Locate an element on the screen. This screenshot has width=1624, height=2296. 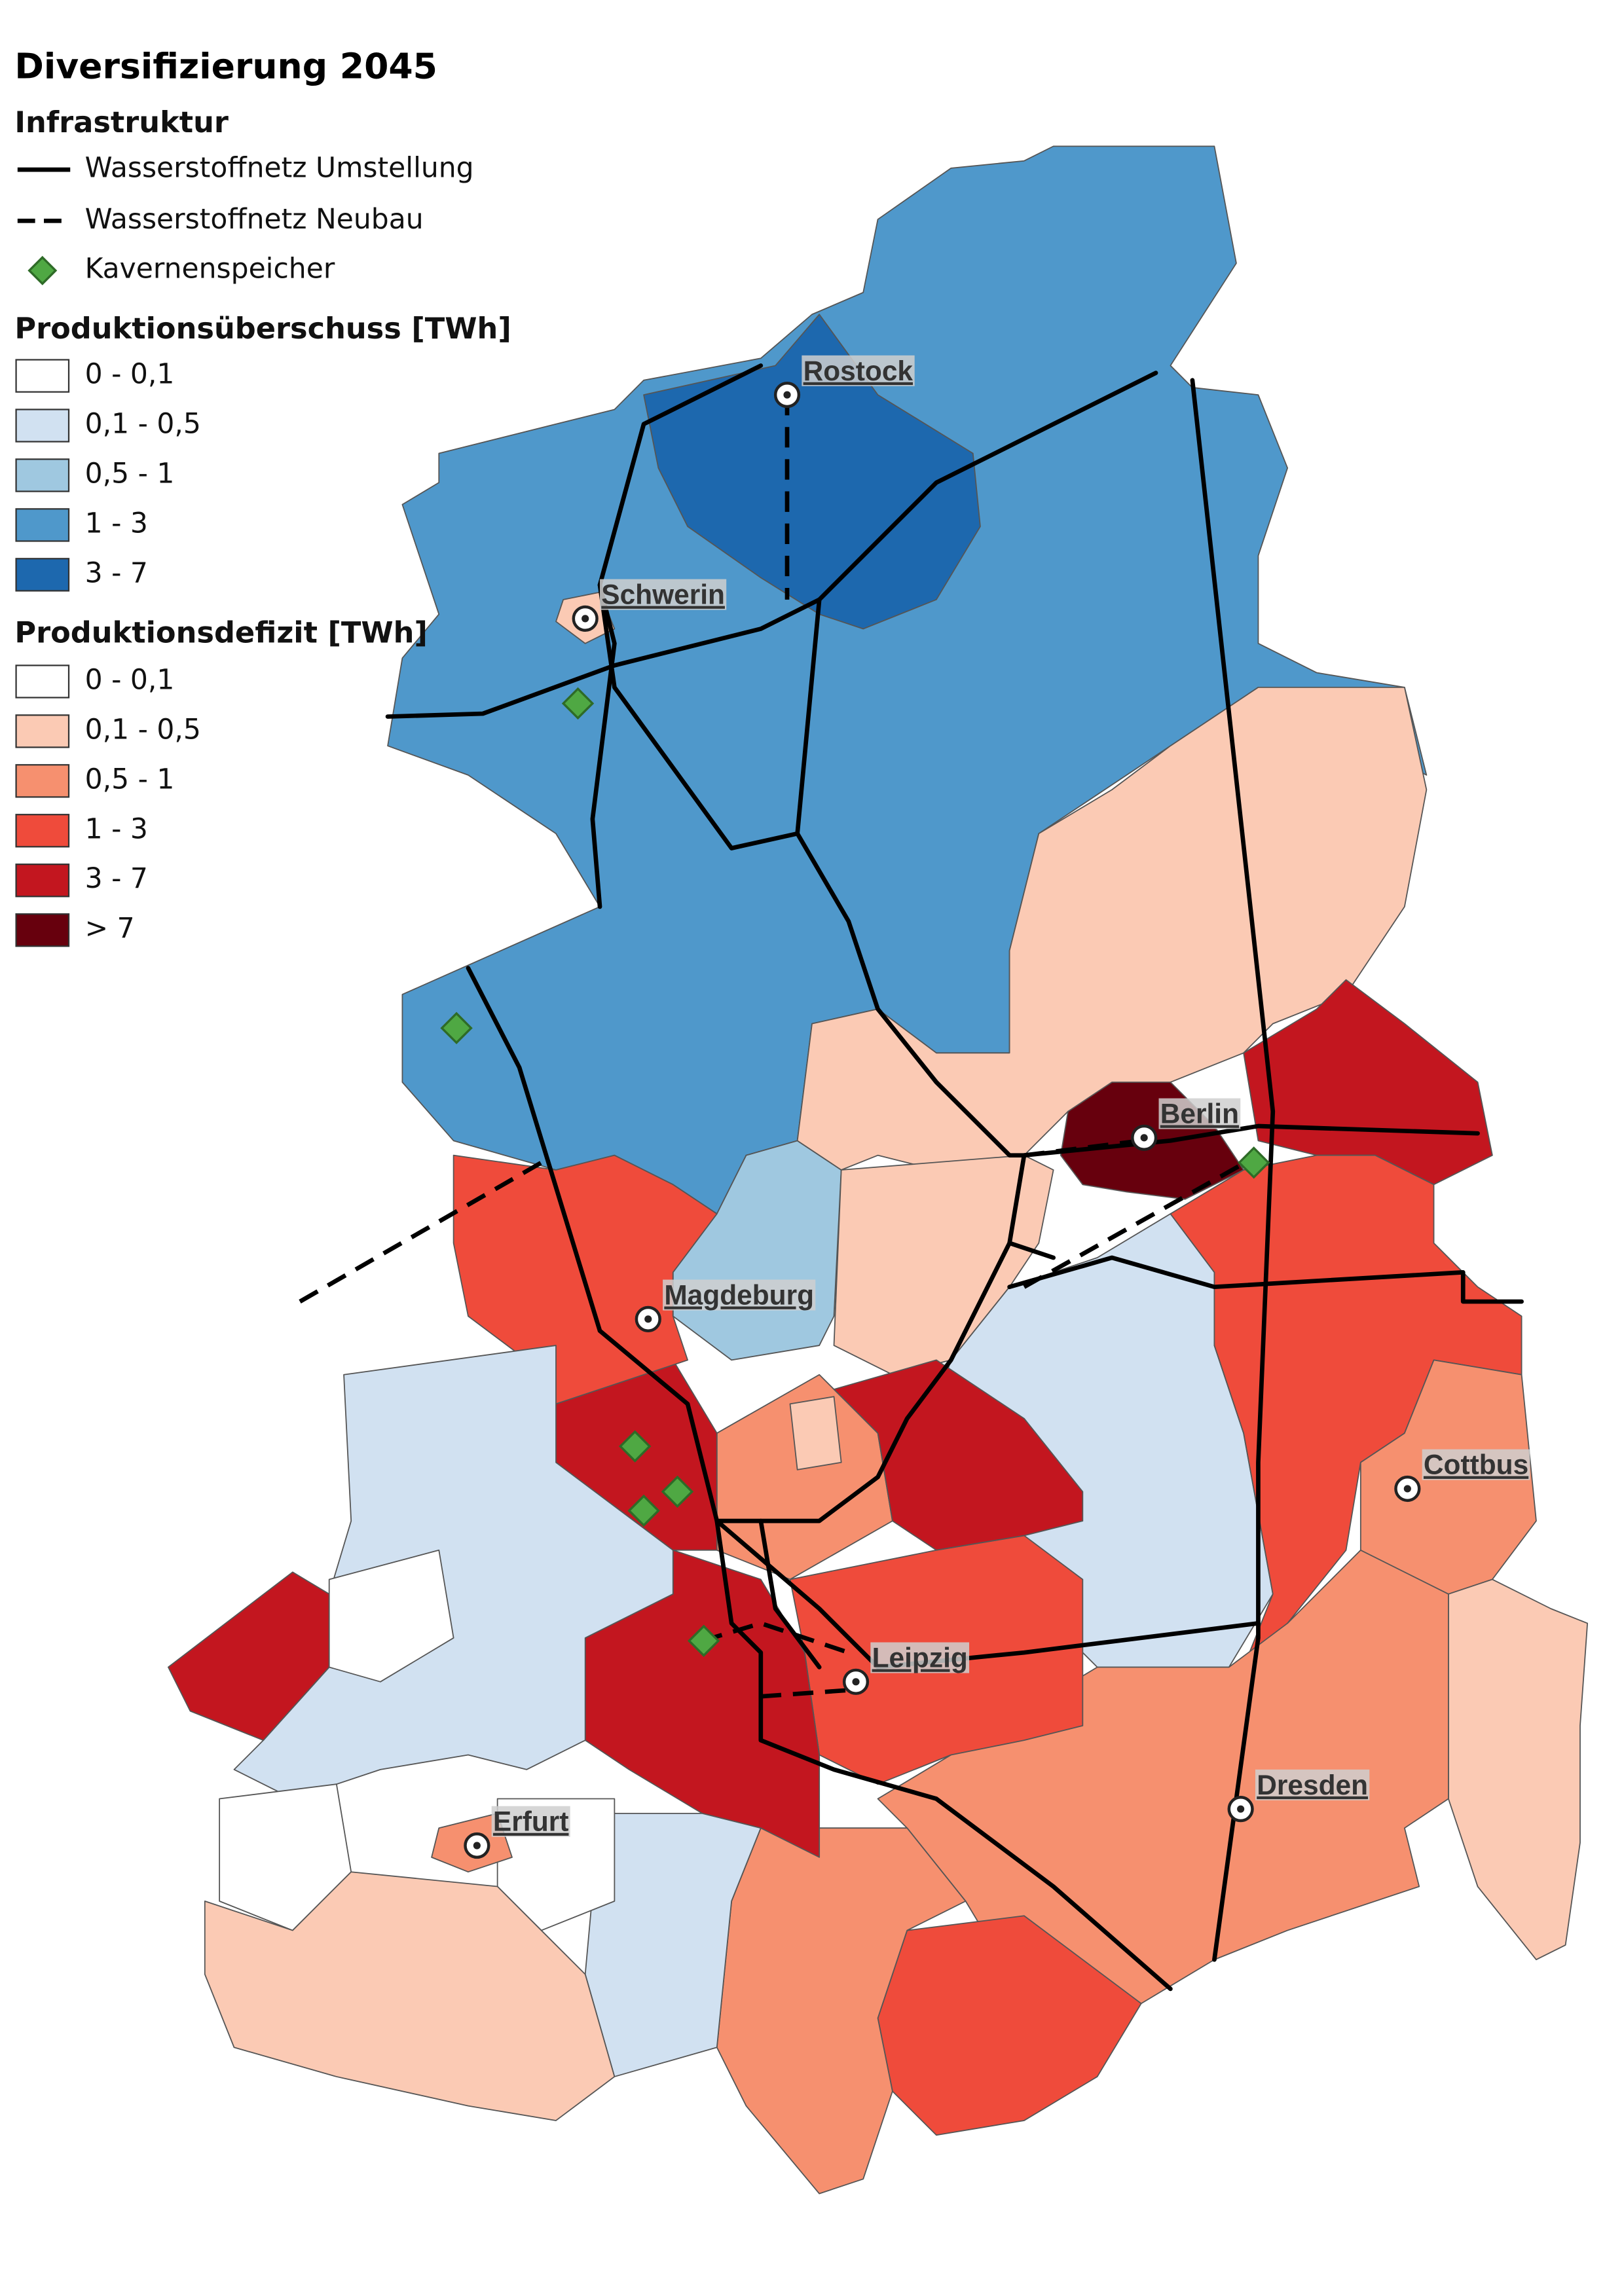
legend-item: > 7 is located at coordinates (110, 929).